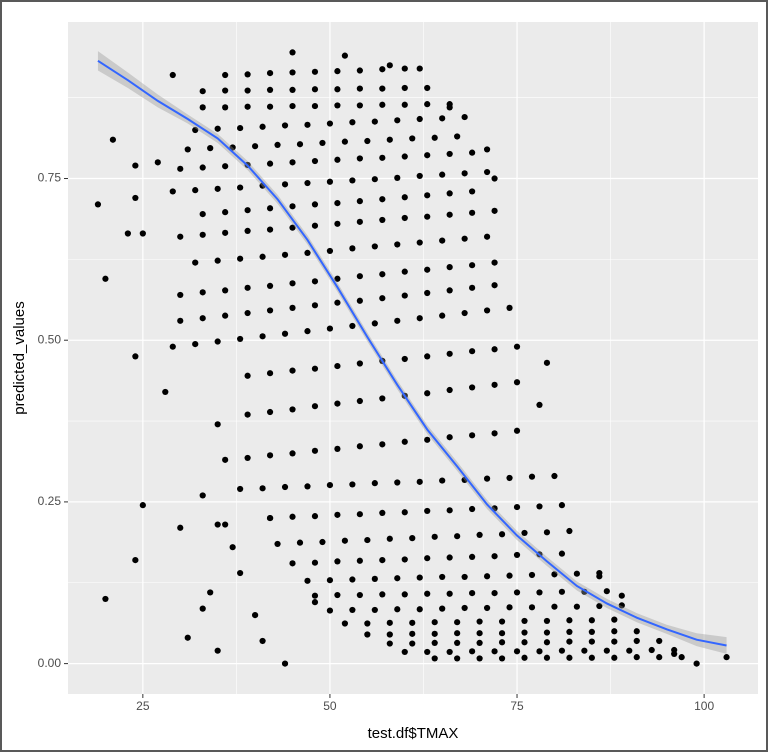 This screenshot has width=768, height=752. I want to click on x-tick-label: 50, so click(330, 706).